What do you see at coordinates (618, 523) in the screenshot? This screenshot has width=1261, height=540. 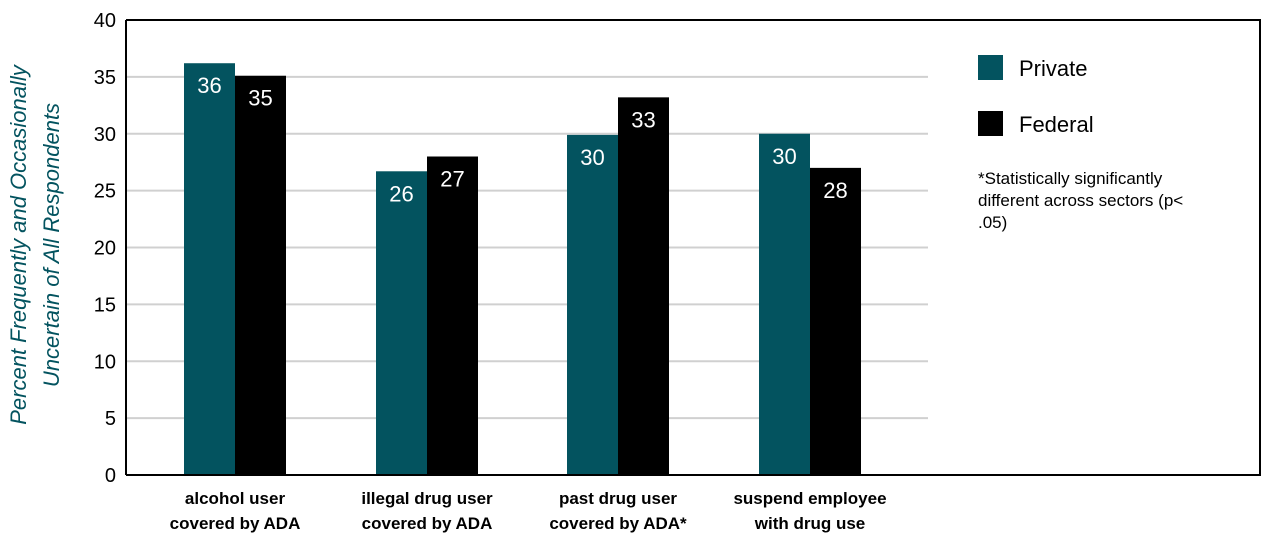 I see `x-category-label: covered by ADA*` at bounding box center [618, 523].